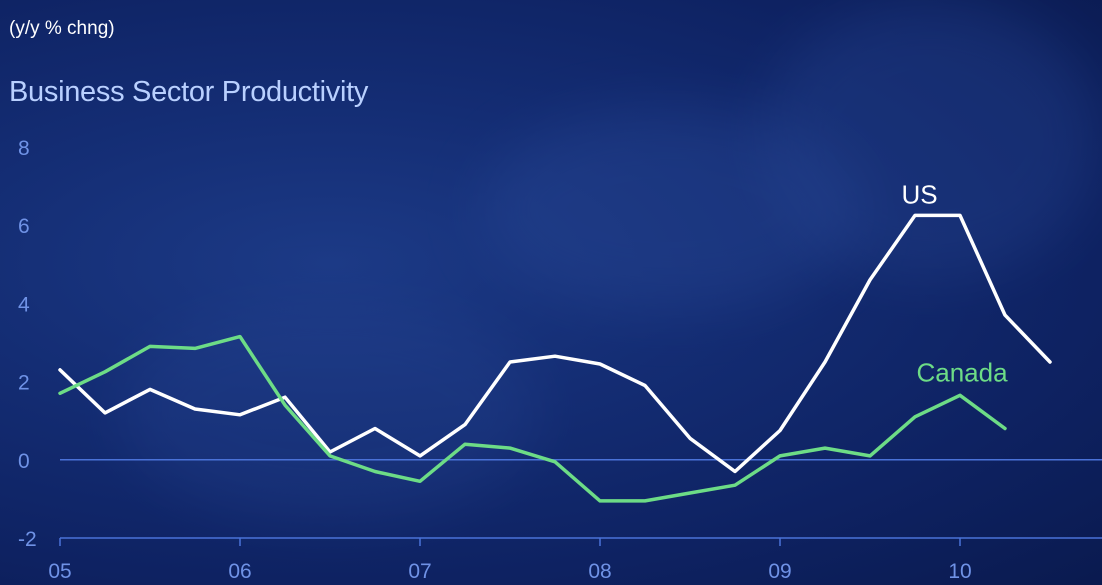 The image size is (1102, 585). What do you see at coordinates (779, 571) in the screenshot?
I see `x-tick-label: 09` at bounding box center [779, 571].